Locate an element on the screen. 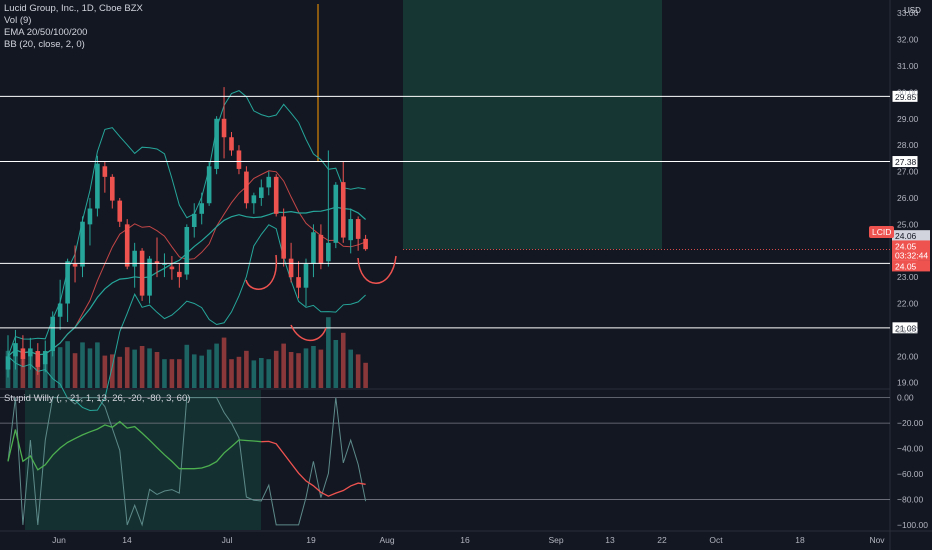 The height and width of the screenshot is (550, 932). price-level-badge is located at coordinates (905, 162).